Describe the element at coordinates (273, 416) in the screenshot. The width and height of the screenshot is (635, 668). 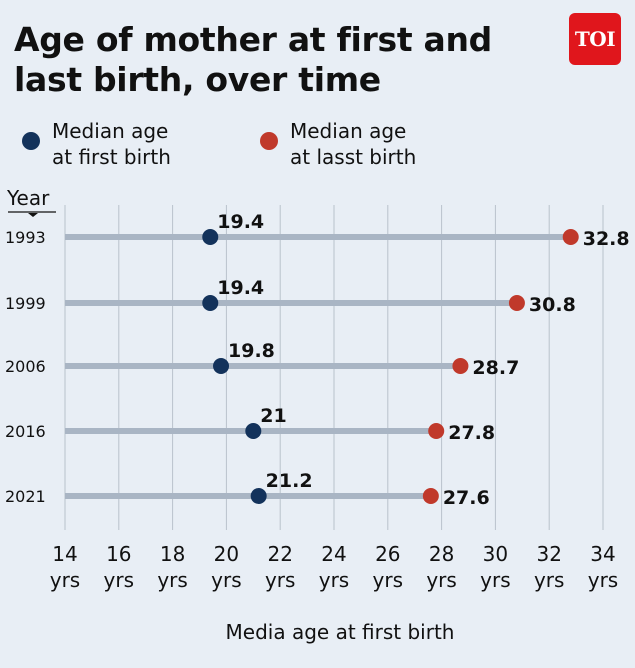
I see `first-birth-label: 21` at that location.